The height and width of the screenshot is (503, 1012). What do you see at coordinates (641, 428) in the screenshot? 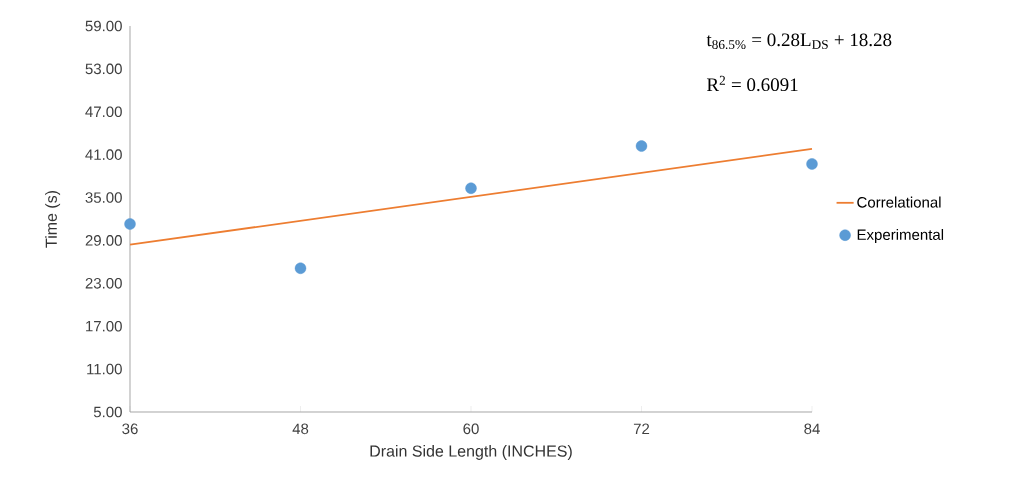
I see `x-tick-label: 72` at bounding box center [641, 428].